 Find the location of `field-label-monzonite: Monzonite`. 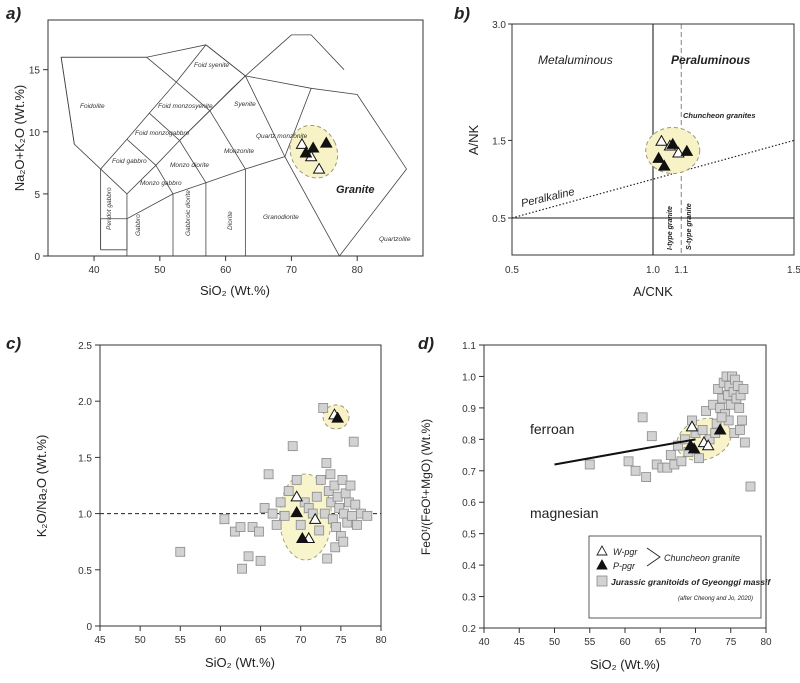

field-label-monzonite: Monzonite is located at coordinates (239, 151).